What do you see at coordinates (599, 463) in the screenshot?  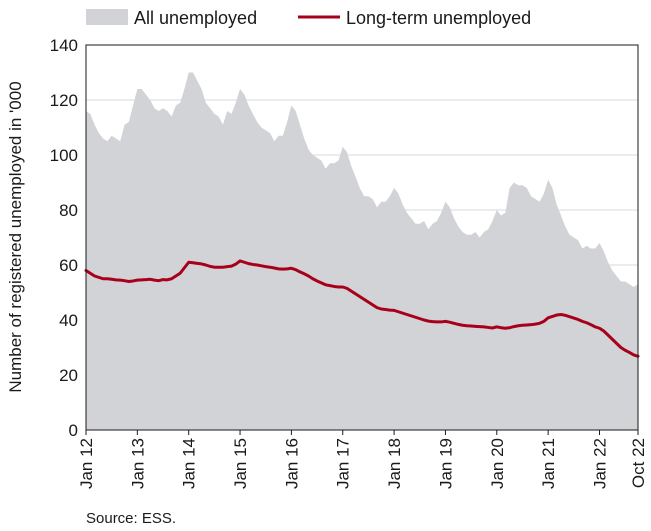 I see `x-tick-label: Jan 22` at bounding box center [599, 463].